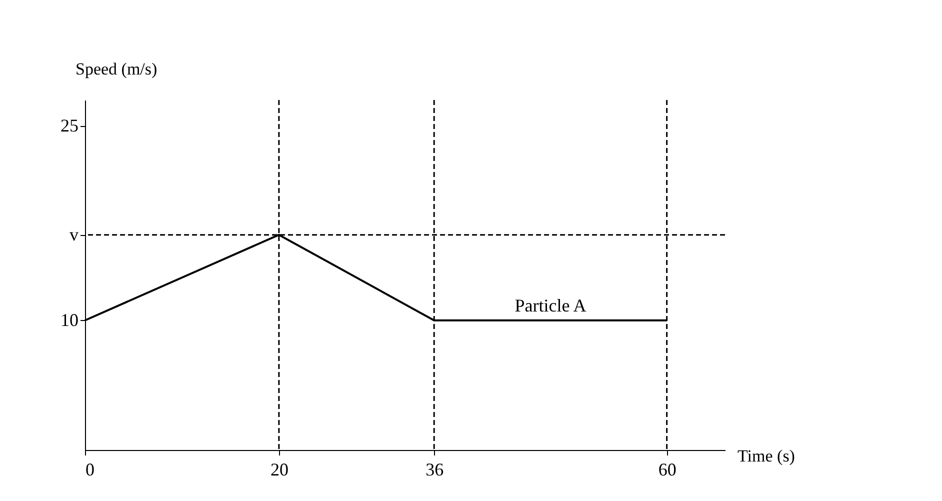  I want to click on y-tick-label: 10, so click(69, 320).